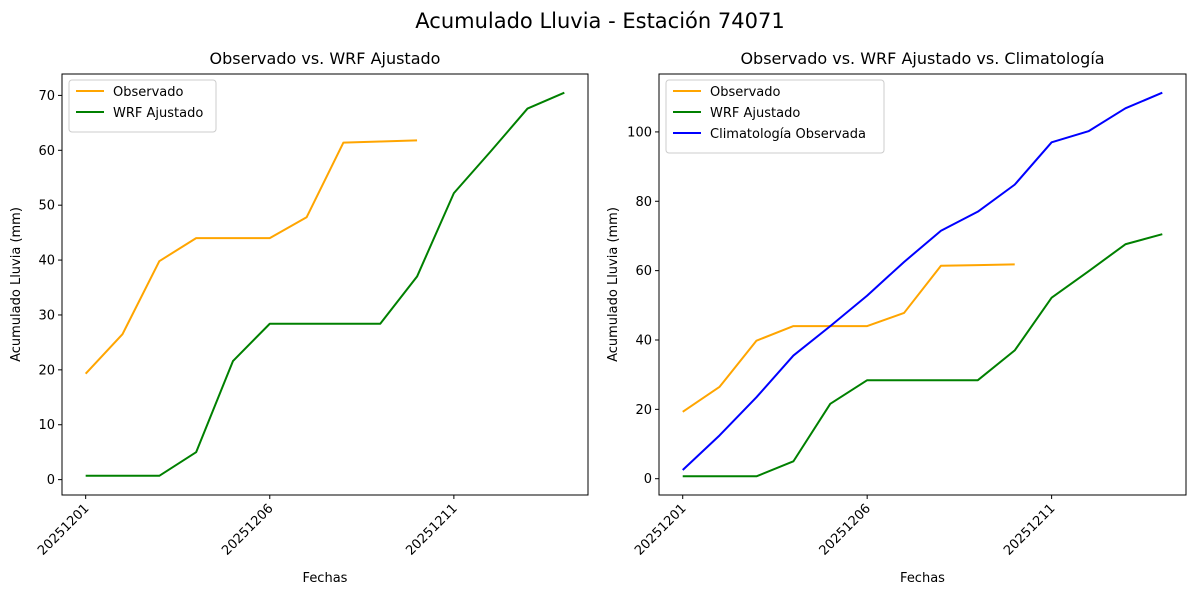 The image size is (1200, 600). Describe the element at coordinates (46, 315) in the screenshot. I see `y-tick-label: 30` at that location.